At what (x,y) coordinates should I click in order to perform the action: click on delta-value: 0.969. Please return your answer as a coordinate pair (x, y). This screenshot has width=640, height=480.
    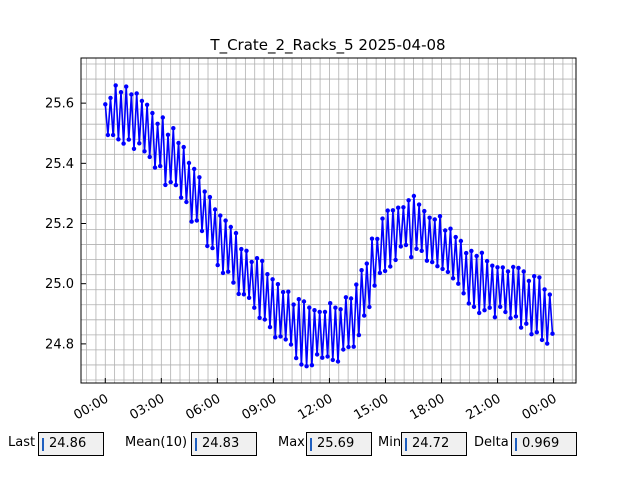
    Looking at the image, I should click on (541, 443).